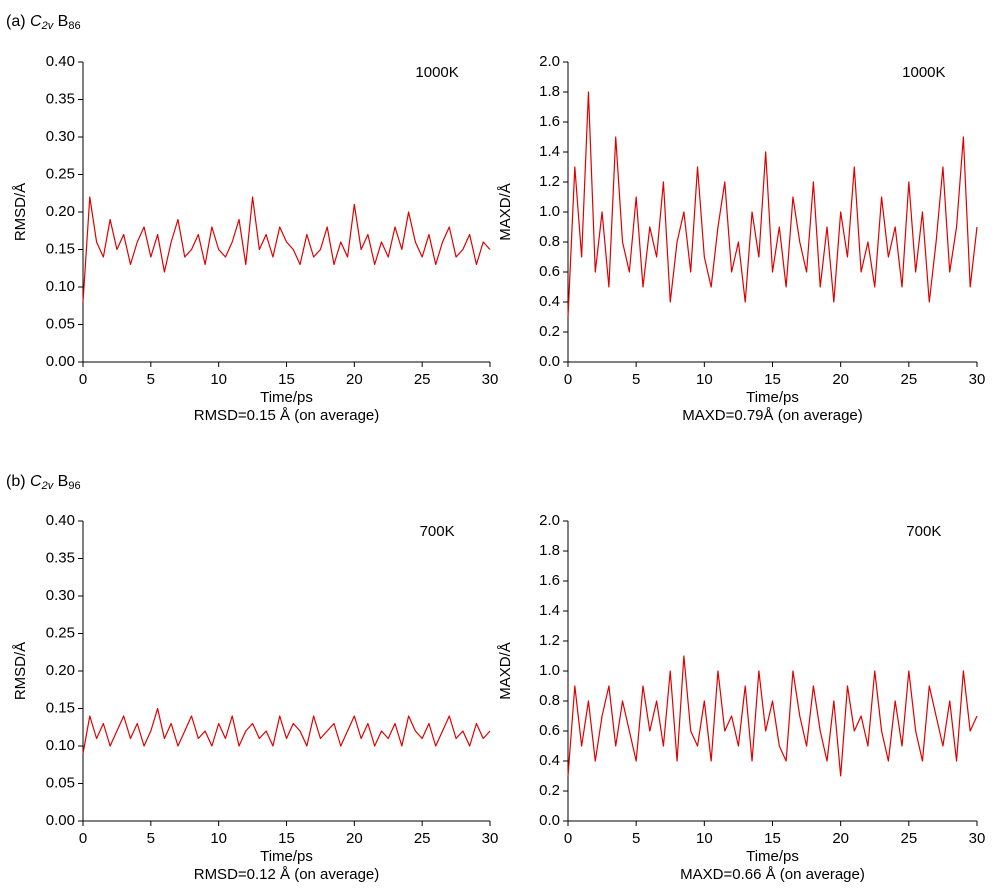 This screenshot has width=995, height=896. I want to click on element-sub: 96, so click(74, 486).